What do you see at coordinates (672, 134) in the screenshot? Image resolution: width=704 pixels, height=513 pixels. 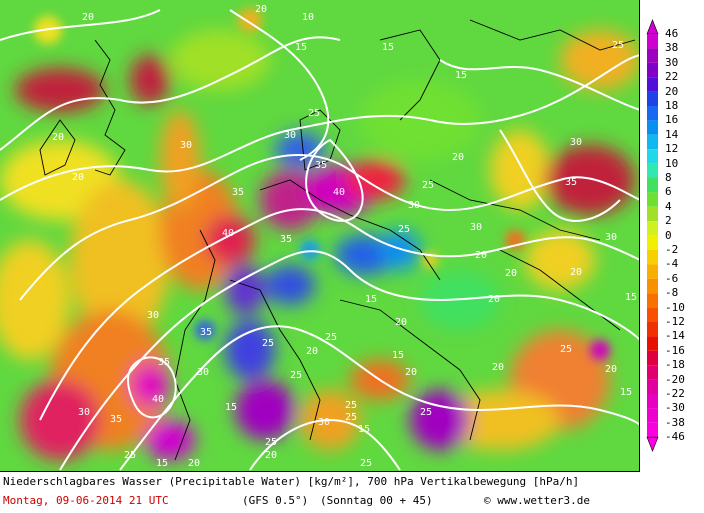 I see `legend-label: 14` at bounding box center [672, 134].